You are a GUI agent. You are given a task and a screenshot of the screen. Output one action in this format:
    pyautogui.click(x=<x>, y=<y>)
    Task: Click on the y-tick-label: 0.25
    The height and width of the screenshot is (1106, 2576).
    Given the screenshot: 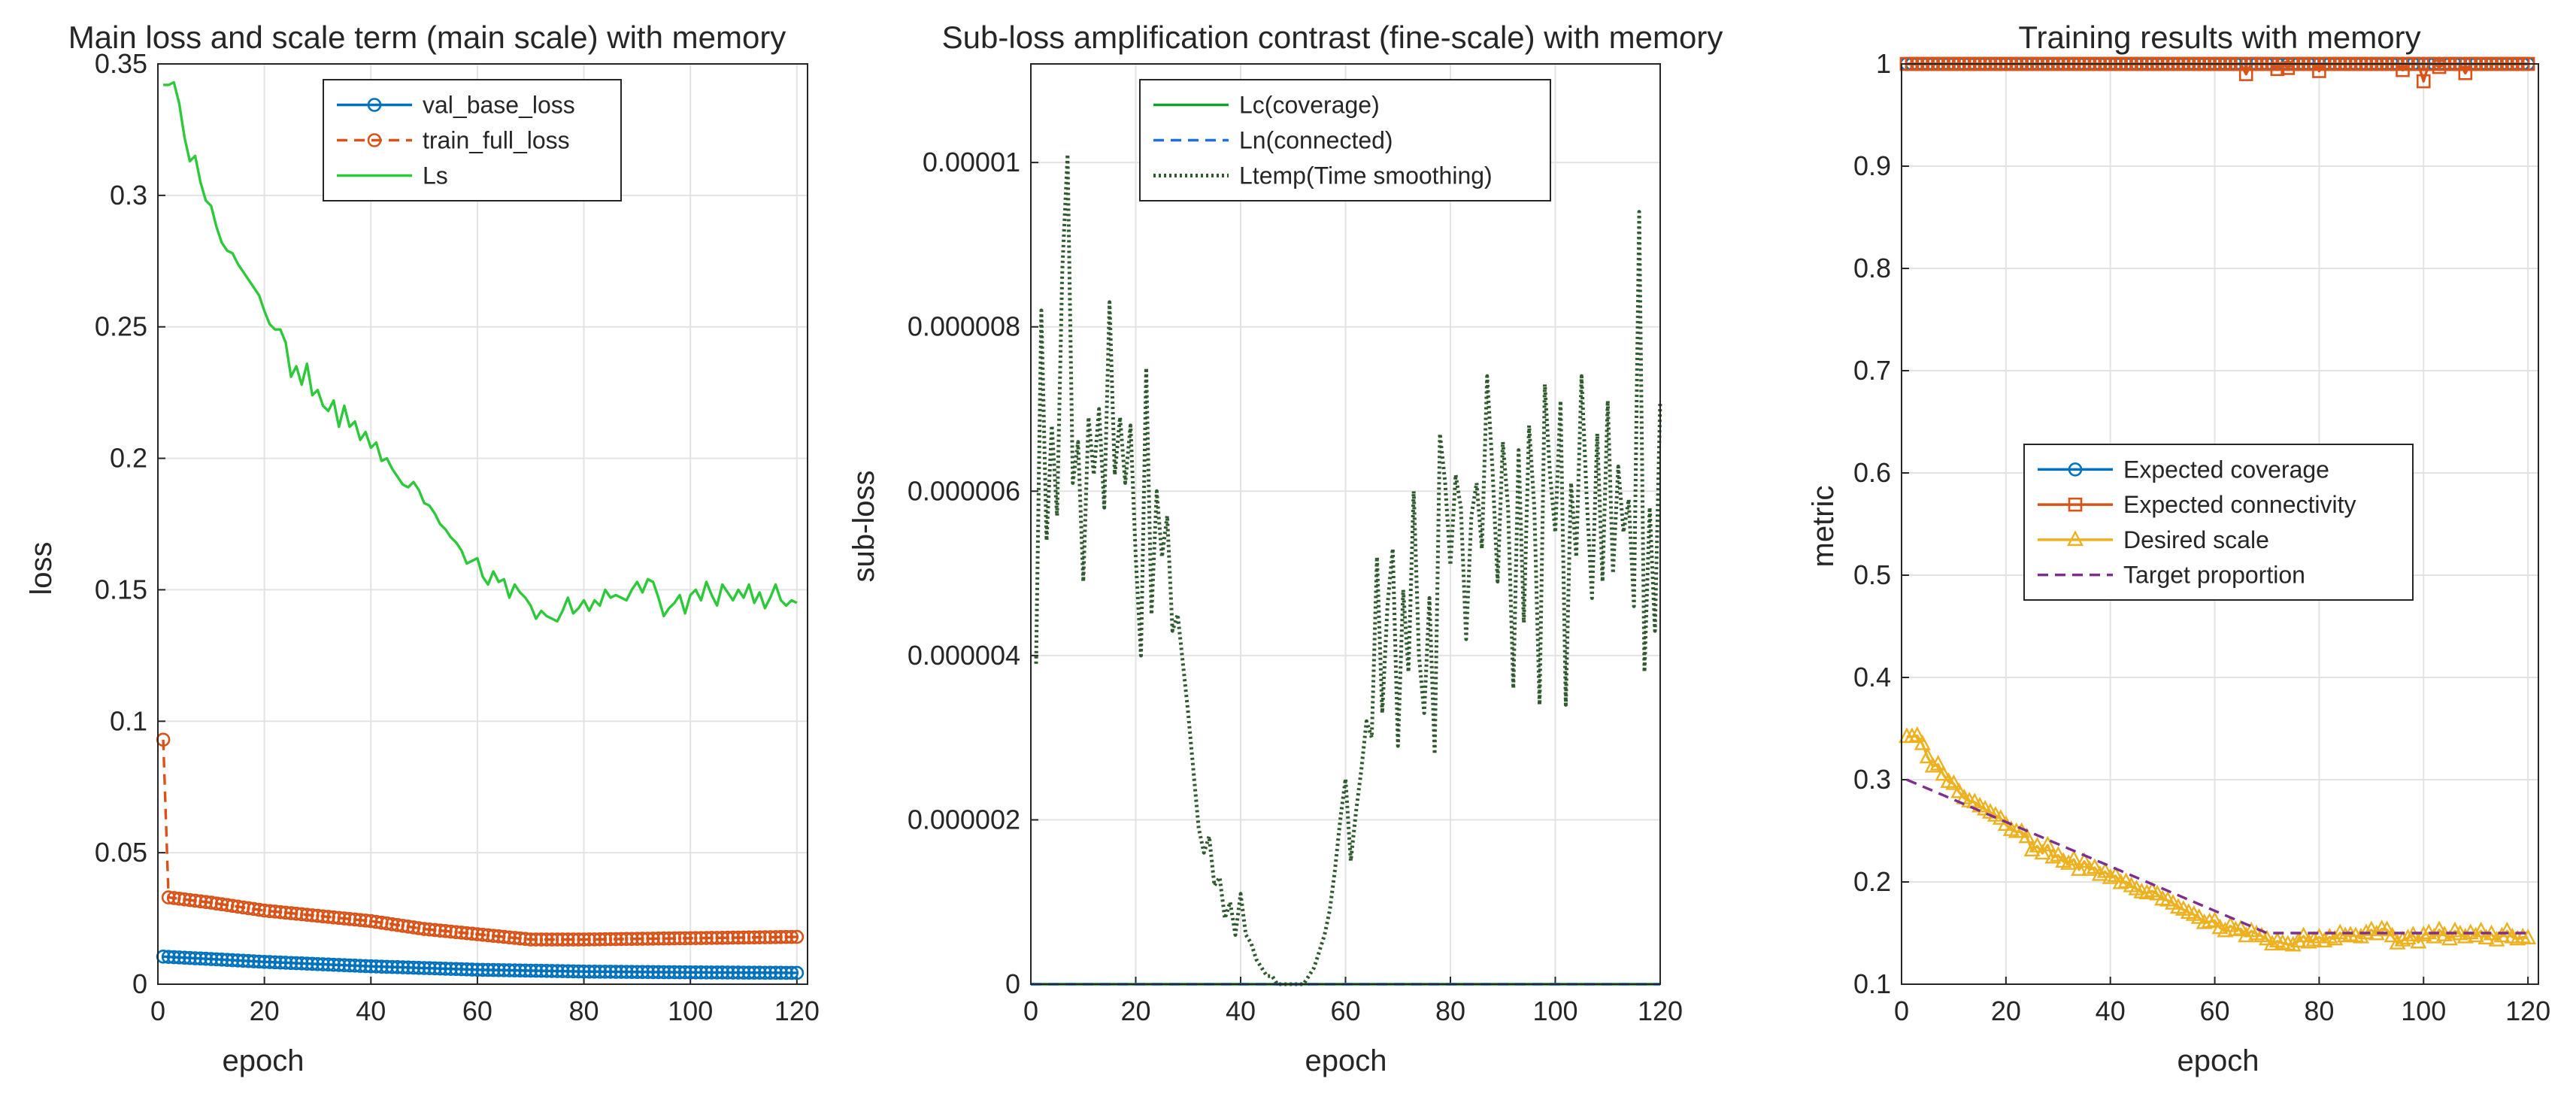 What is the action you would take?
    pyautogui.click(x=121, y=327)
    